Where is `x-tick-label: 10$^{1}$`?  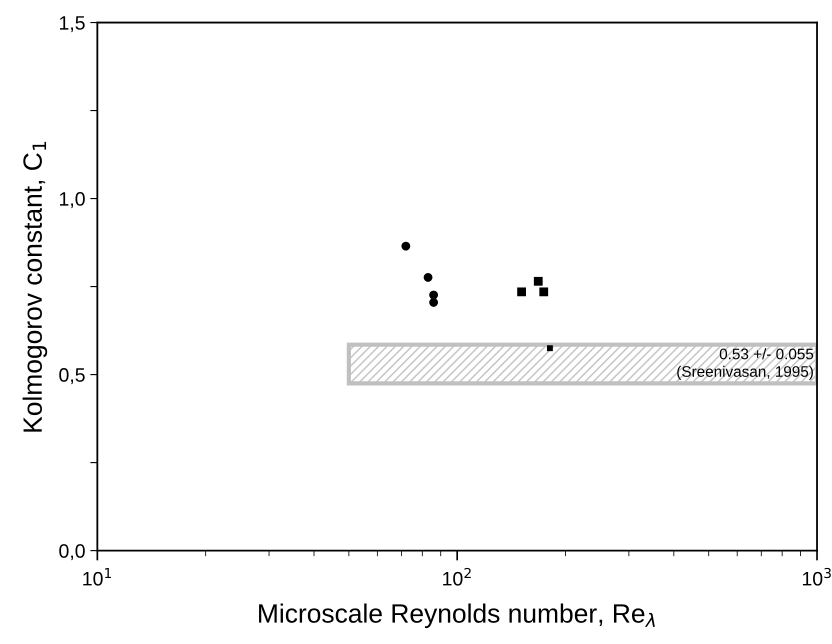 x-tick-label: 10$^{1}$ is located at coordinates (97, 577).